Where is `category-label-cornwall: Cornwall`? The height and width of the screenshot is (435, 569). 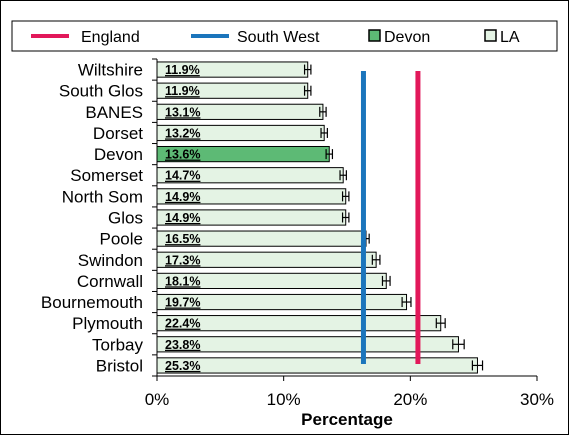
category-label-cornwall: Cornwall is located at coordinates (110, 281).